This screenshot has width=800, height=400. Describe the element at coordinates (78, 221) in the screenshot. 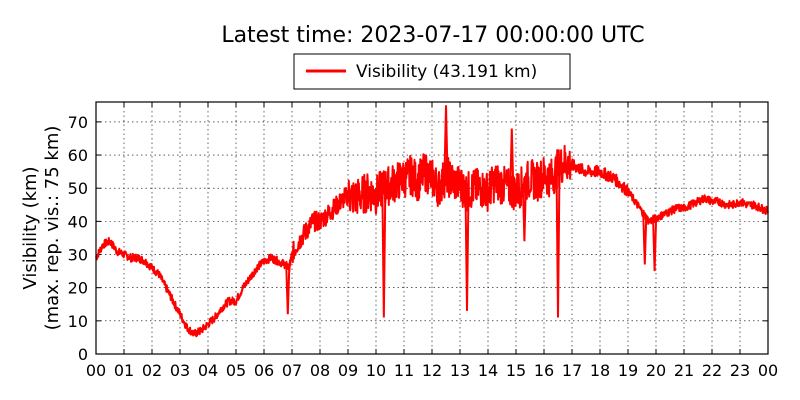

I see `y-tick-label: 40` at that location.